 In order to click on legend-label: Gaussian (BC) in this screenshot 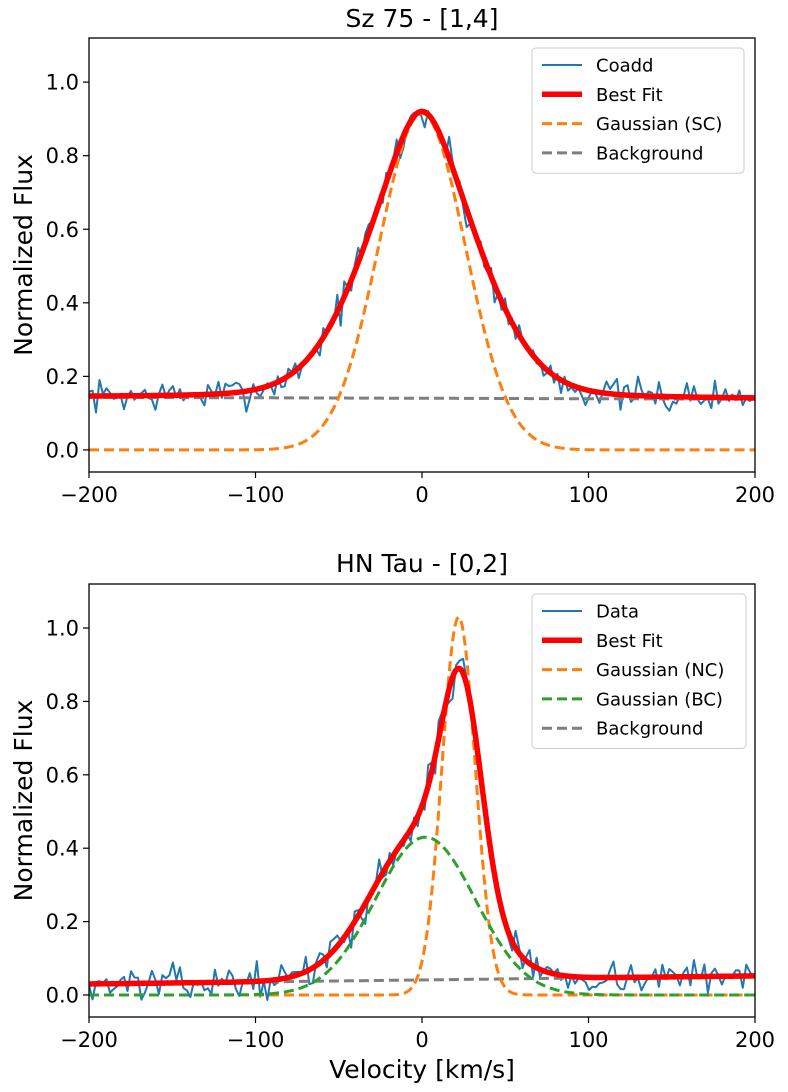, I will do `click(659, 699)`.